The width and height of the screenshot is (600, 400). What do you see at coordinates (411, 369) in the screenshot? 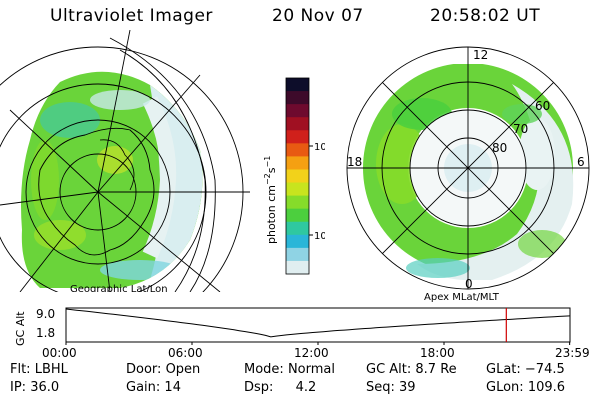
I see `gc-altitude-readout: GC Alt: 8.7 Re` at bounding box center [411, 369].